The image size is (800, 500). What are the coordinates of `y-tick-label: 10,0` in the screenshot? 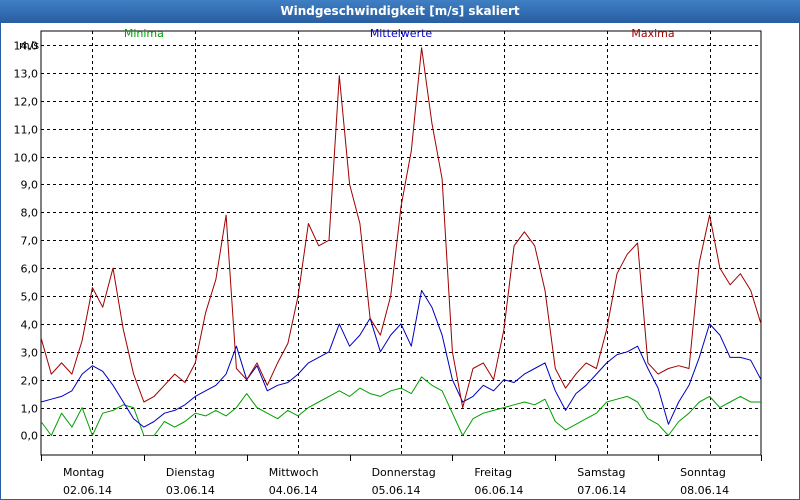 It's located at (26, 158).